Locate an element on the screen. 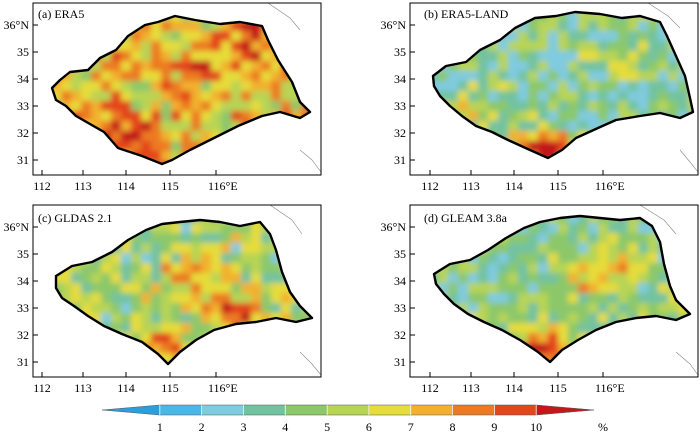 The height and width of the screenshot is (435, 700). colorbar-tick-label: 1 is located at coordinates (160, 427).